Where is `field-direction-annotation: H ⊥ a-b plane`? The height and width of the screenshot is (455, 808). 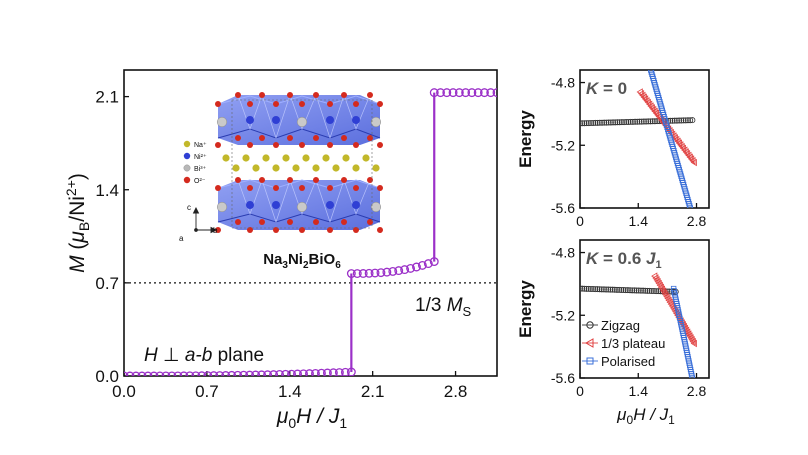 field-direction-annotation: H ⊥ a-b plane is located at coordinates (204, 355).